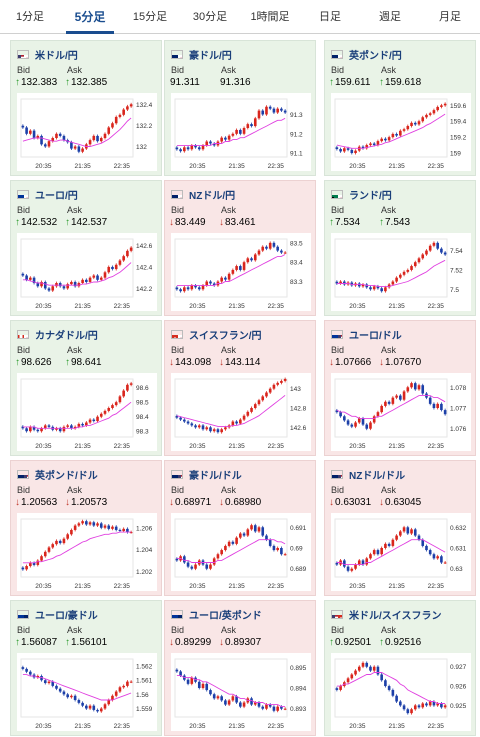 This screenshot has width=480, height=737. I want to click on price-chart: 0.895 0.894 0.893 20:35 21:35 22:35, so click(241, 692).